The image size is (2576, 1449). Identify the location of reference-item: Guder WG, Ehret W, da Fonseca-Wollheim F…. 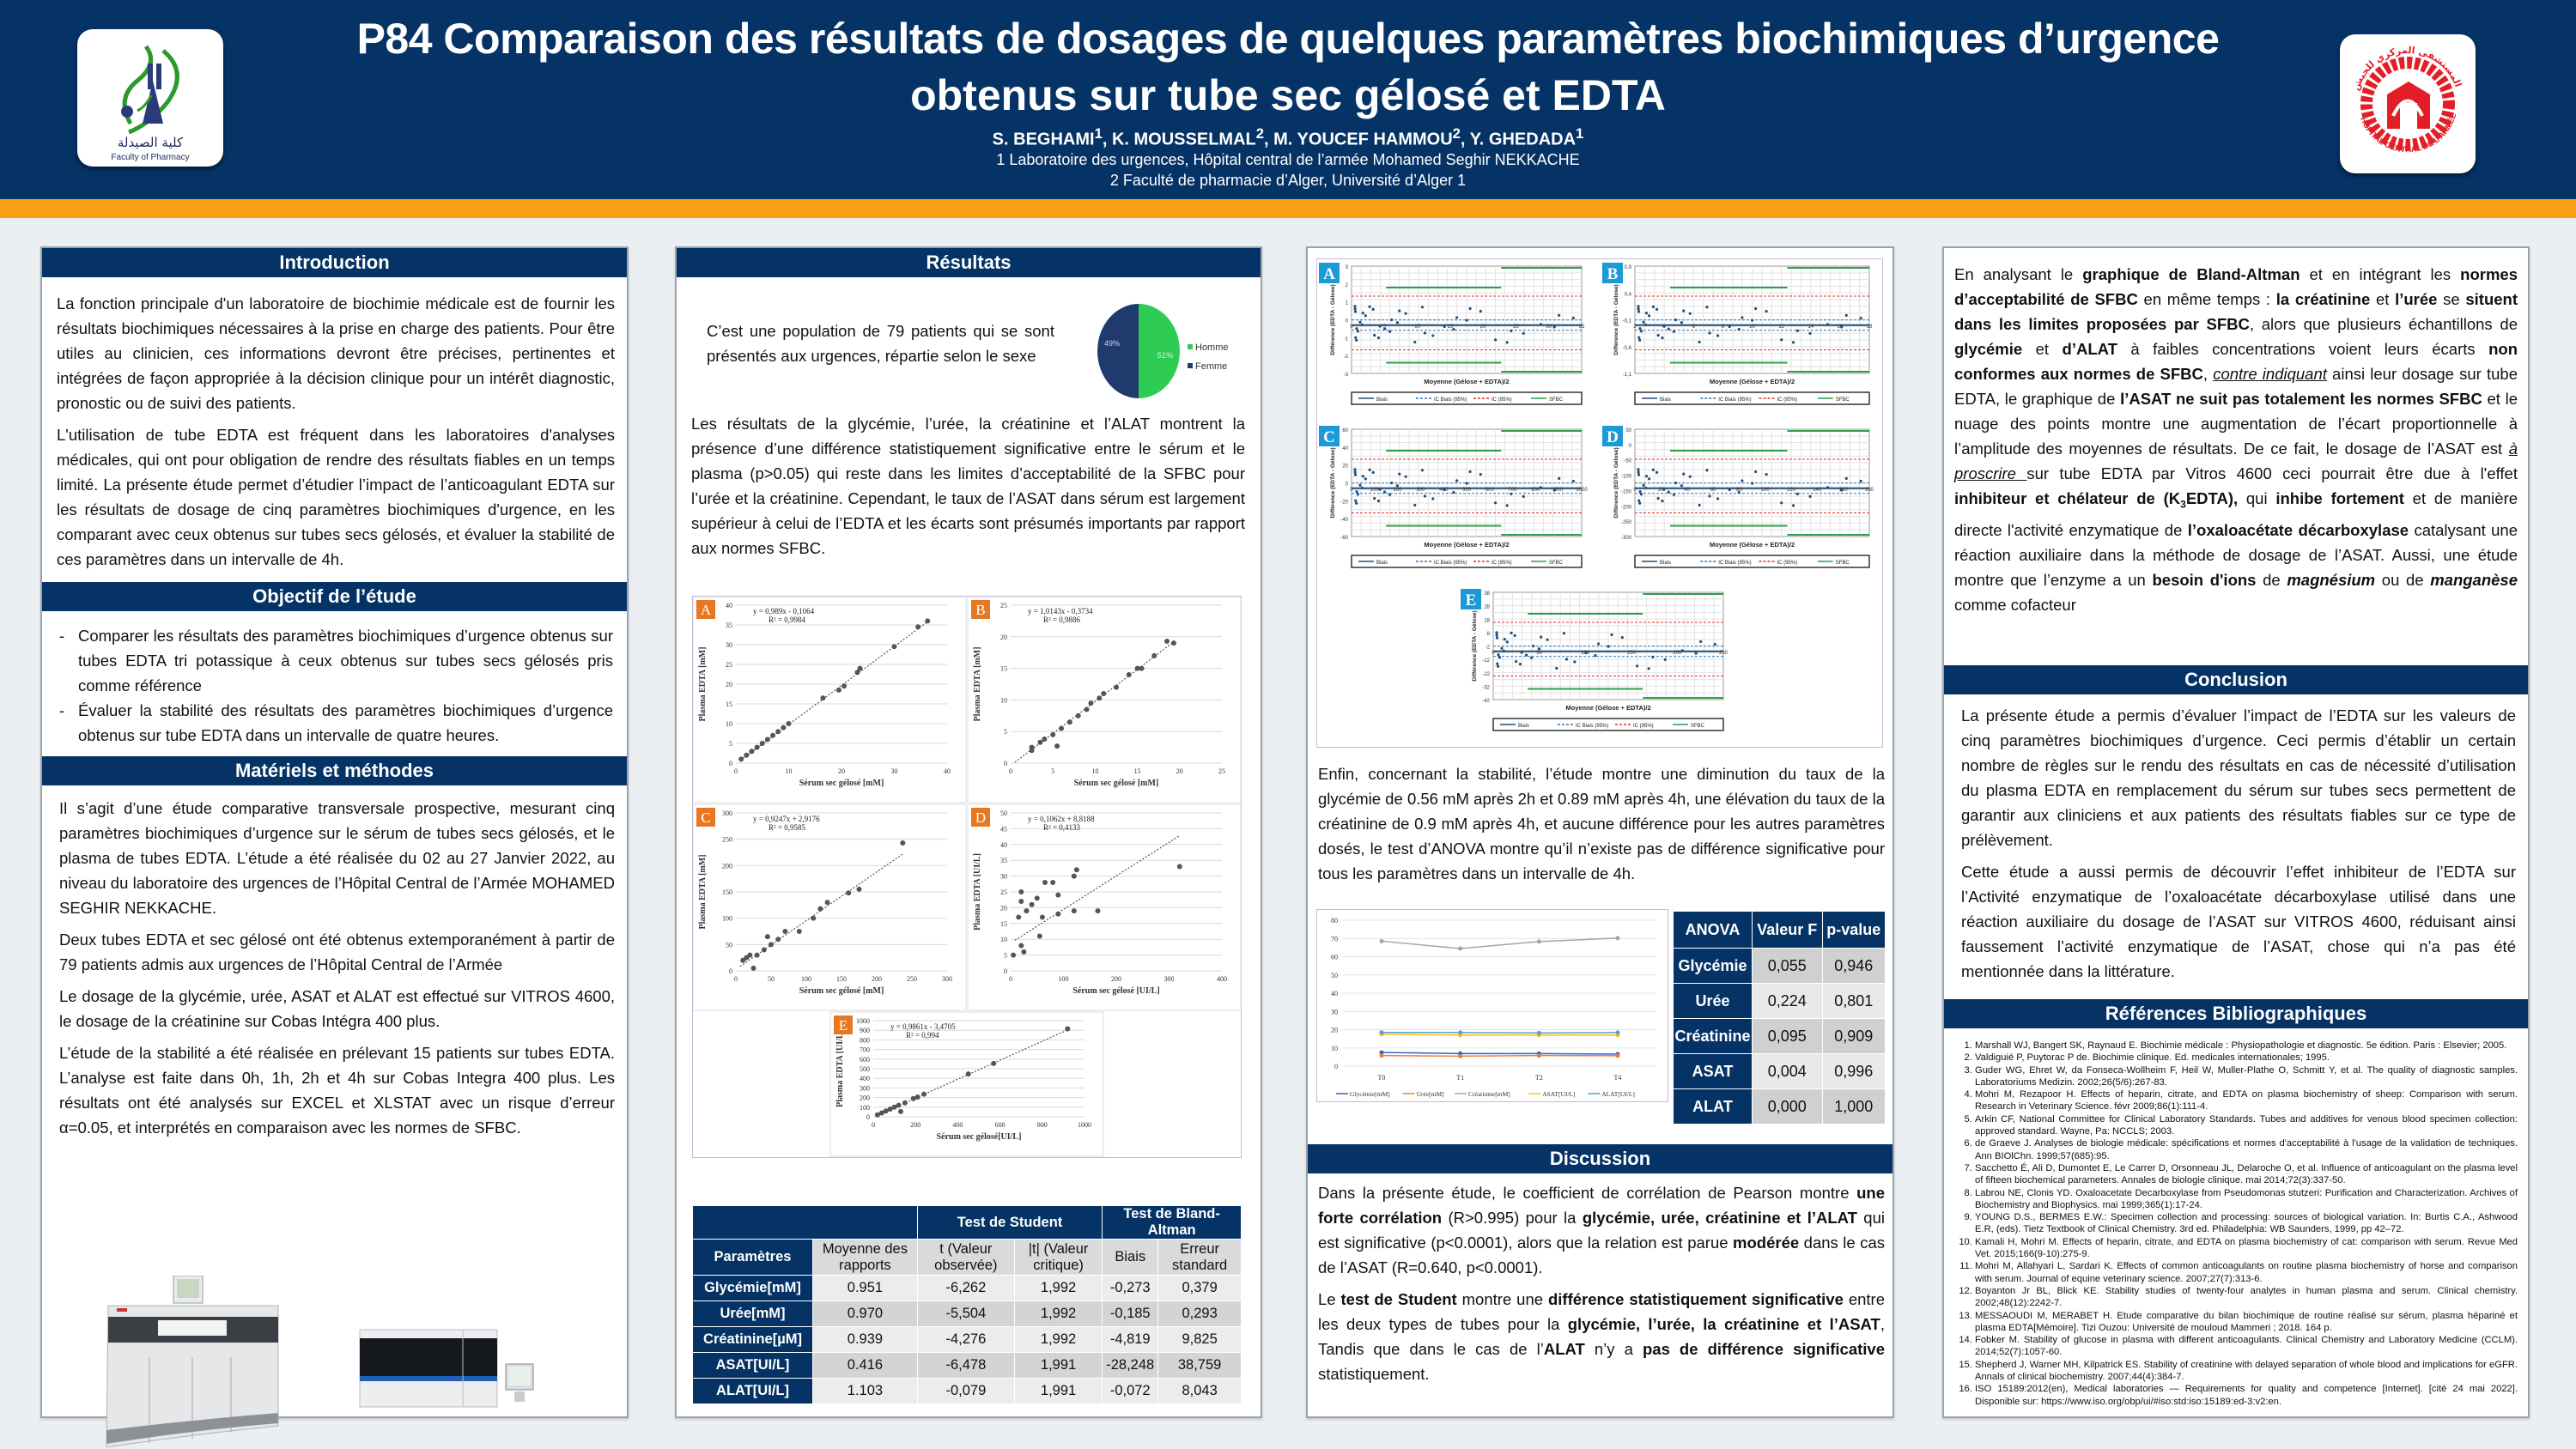
(2246, 1076).